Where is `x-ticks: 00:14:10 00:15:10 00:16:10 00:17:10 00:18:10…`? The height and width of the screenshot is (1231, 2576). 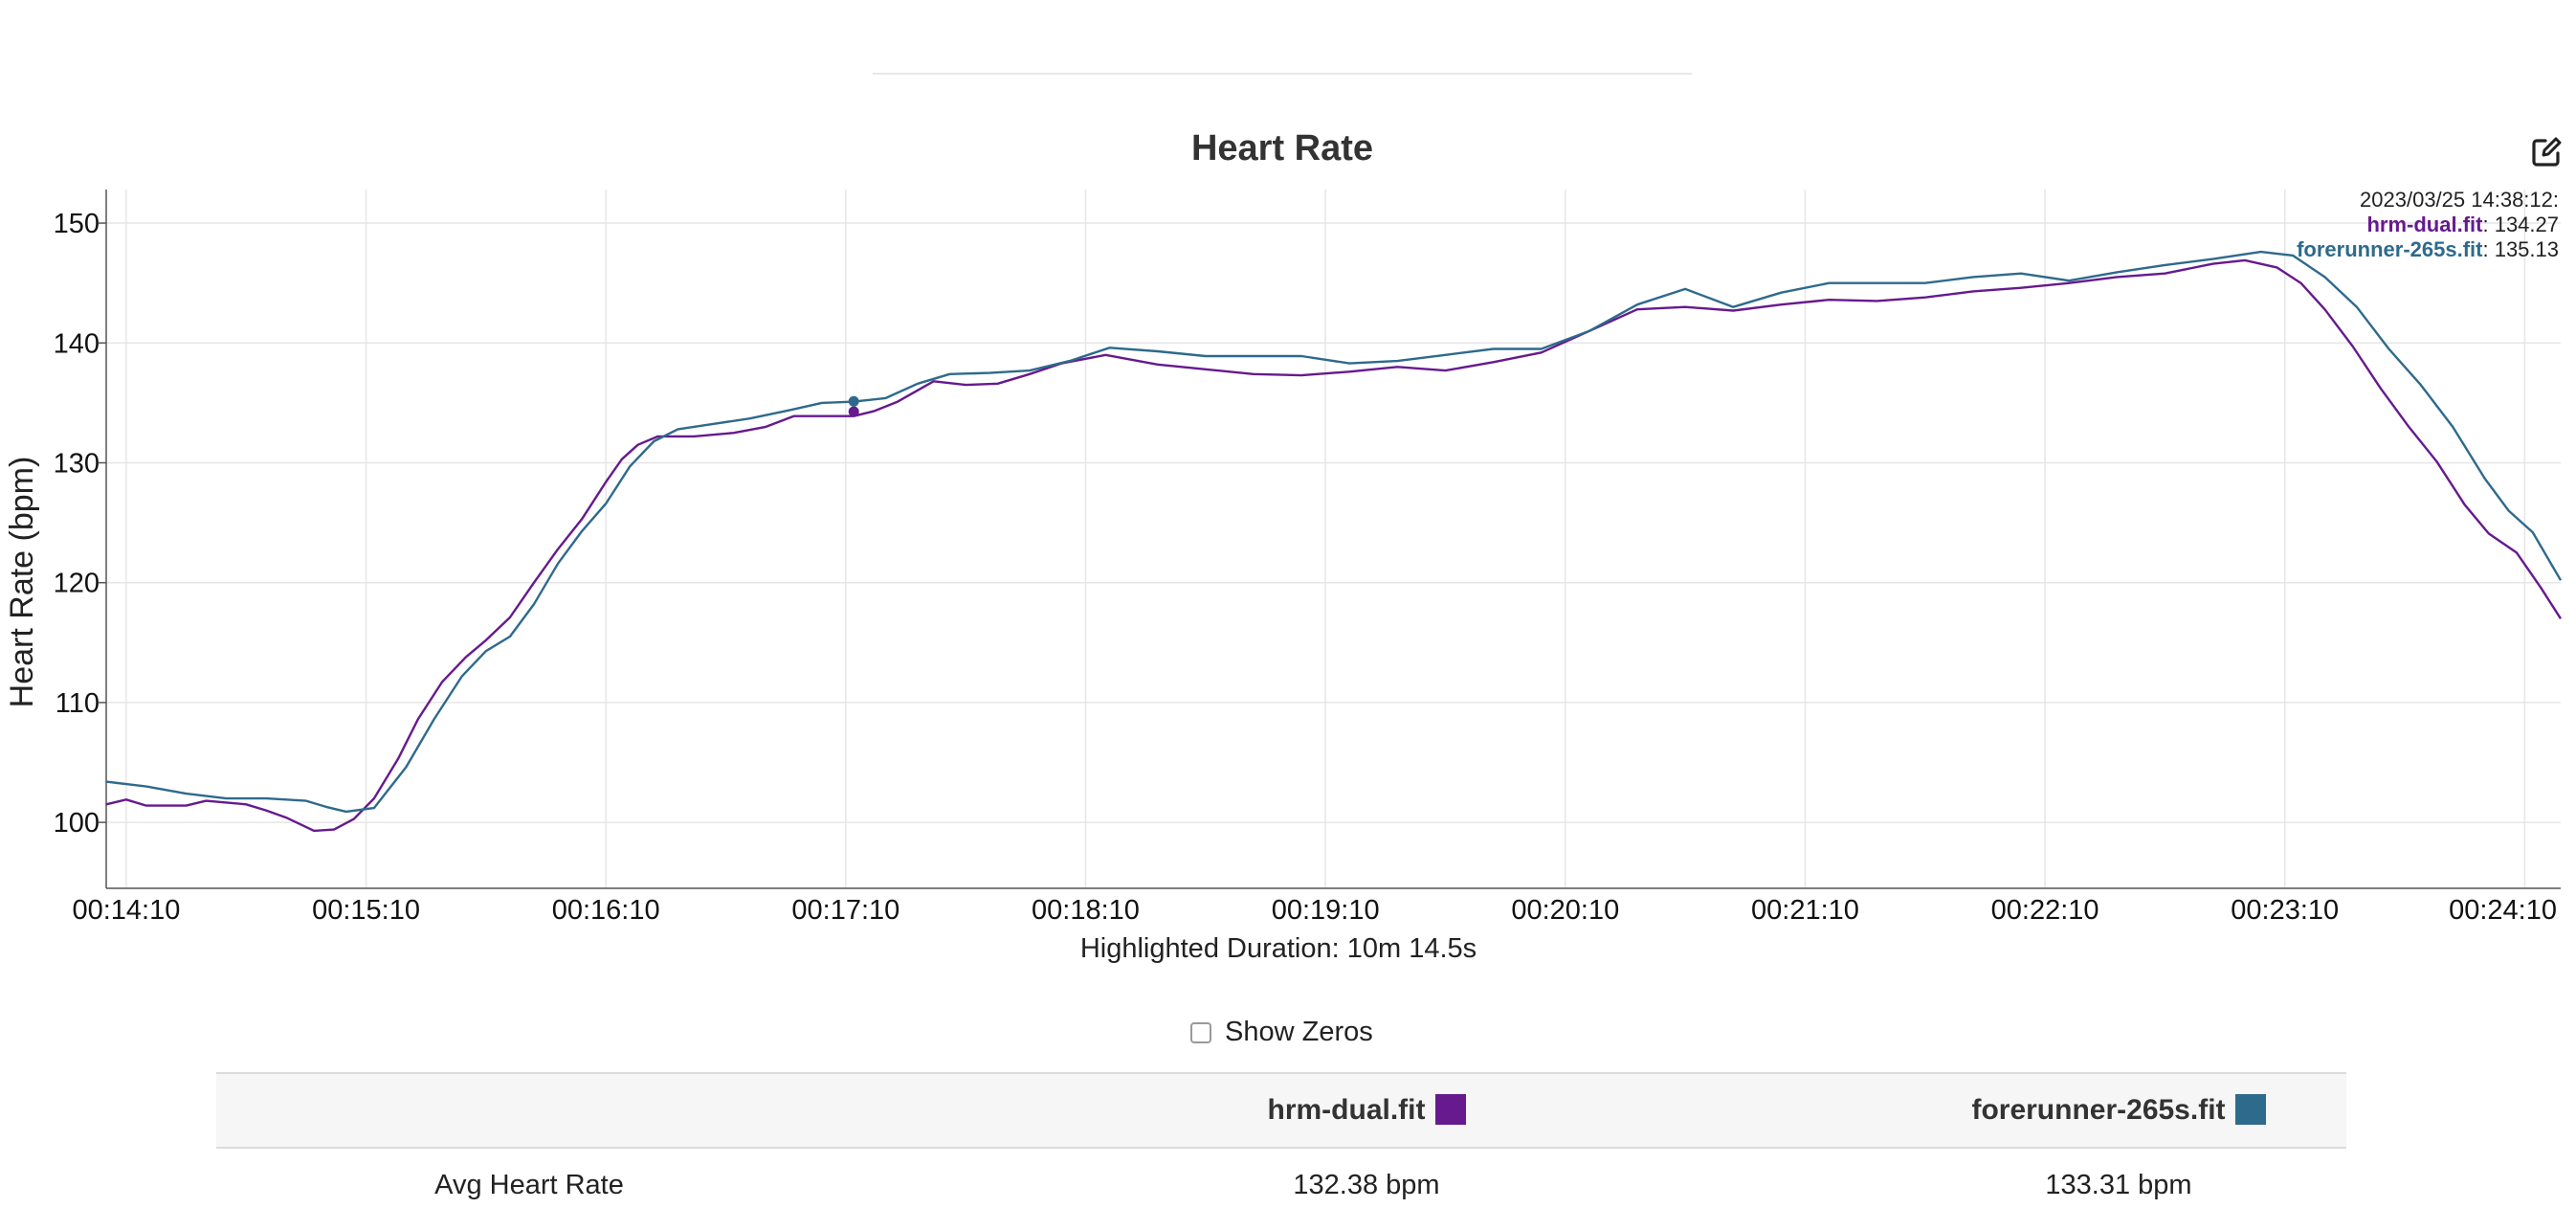 x-ticks: 00:14:10 00:15:10 00:16:10 00:17:10 00:18:10… is located at coordinates (1314, 911).